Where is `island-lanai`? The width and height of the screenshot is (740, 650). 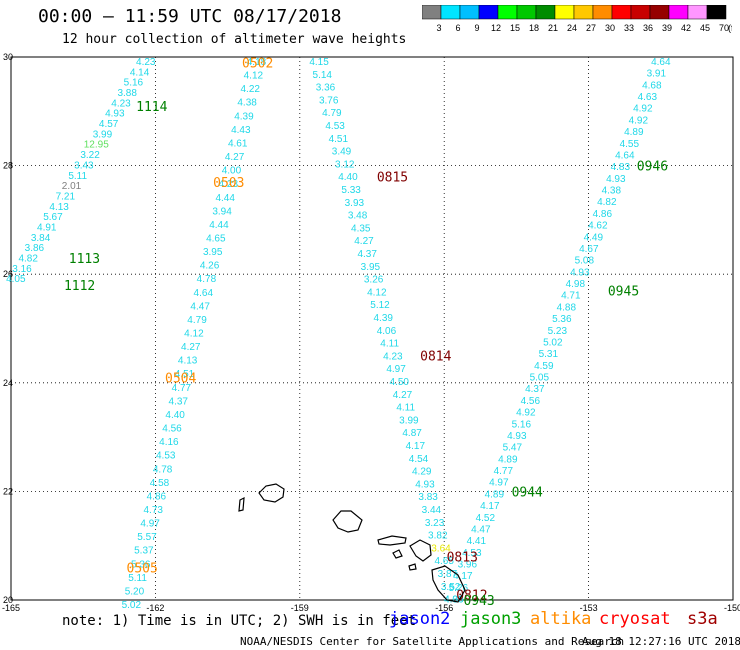
island-lanai is located at coordinates (397, 554).